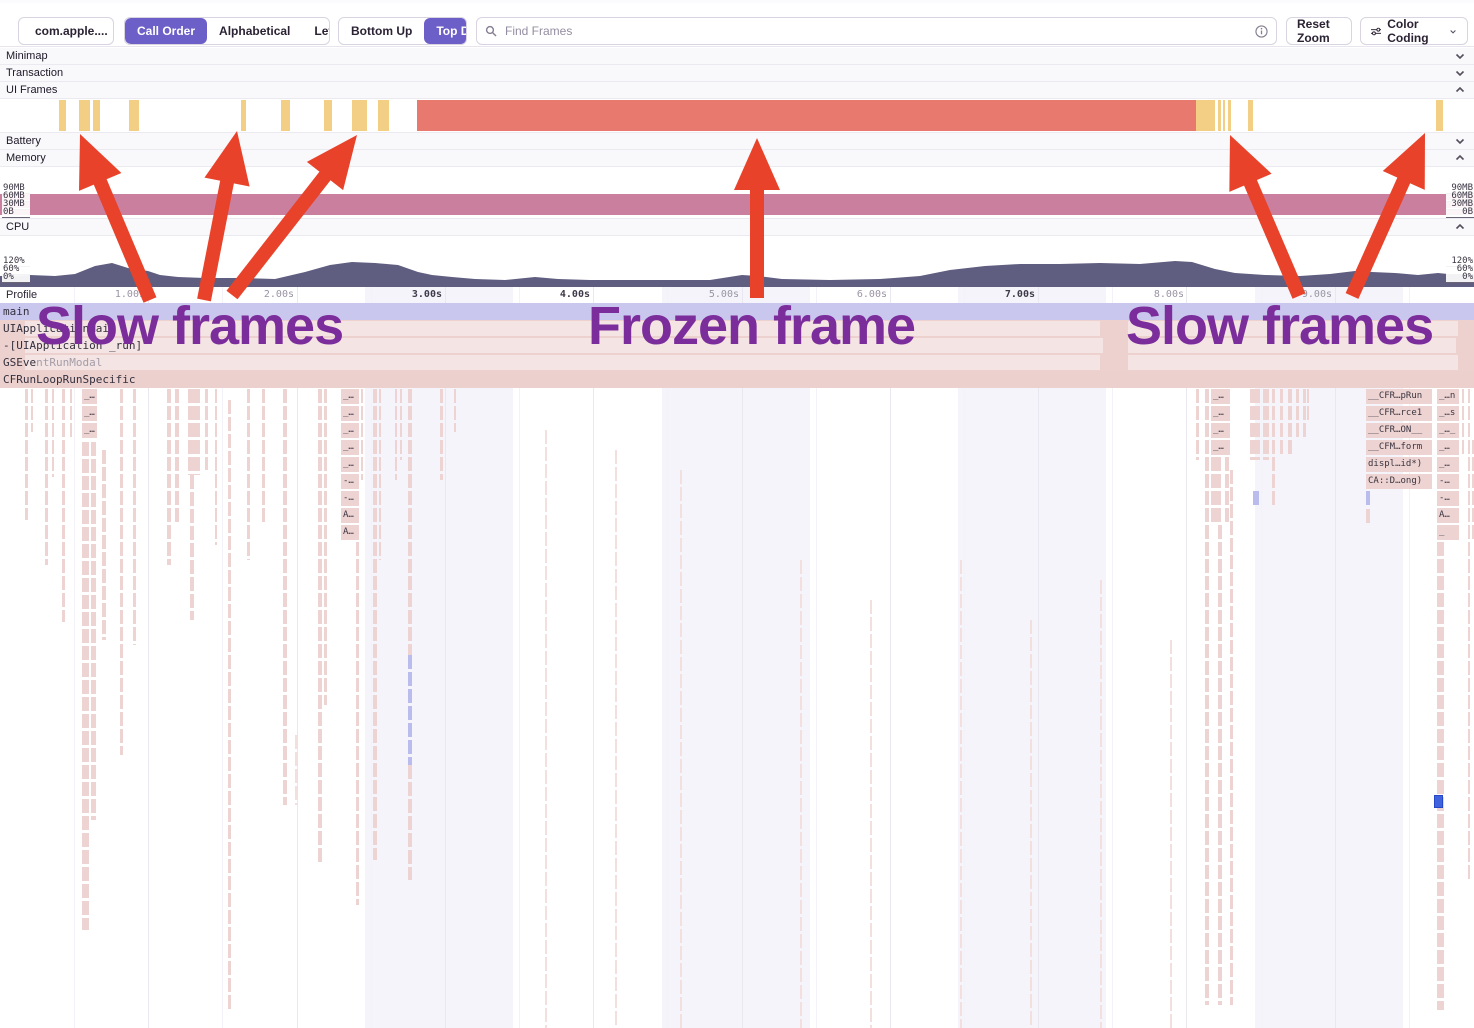 This screenshot has height=1028, width=1474. What do you see at coordinates (1399, 464) in the screenshot?
I see `flame-frame: displ…id*)` at bounding box center [1399, 464].